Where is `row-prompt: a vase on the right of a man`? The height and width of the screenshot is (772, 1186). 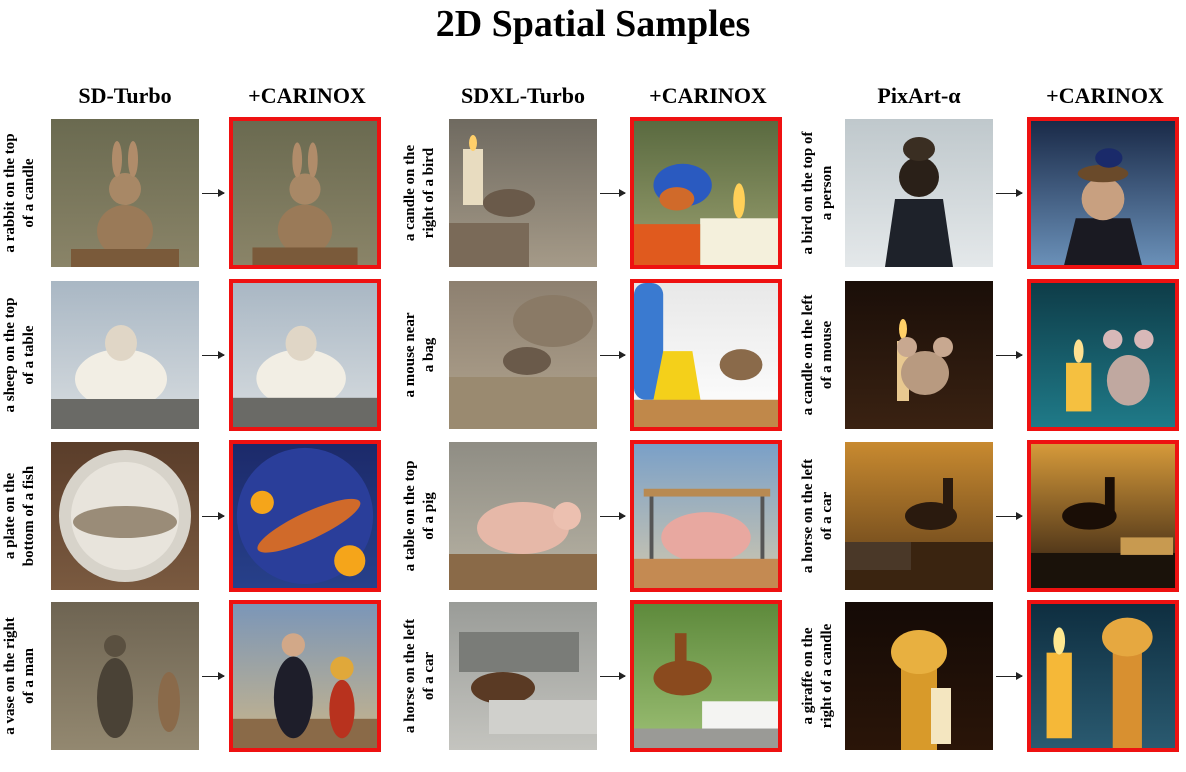 row-prompt: a vase on the right of a man is located at coordinates (21, 676).